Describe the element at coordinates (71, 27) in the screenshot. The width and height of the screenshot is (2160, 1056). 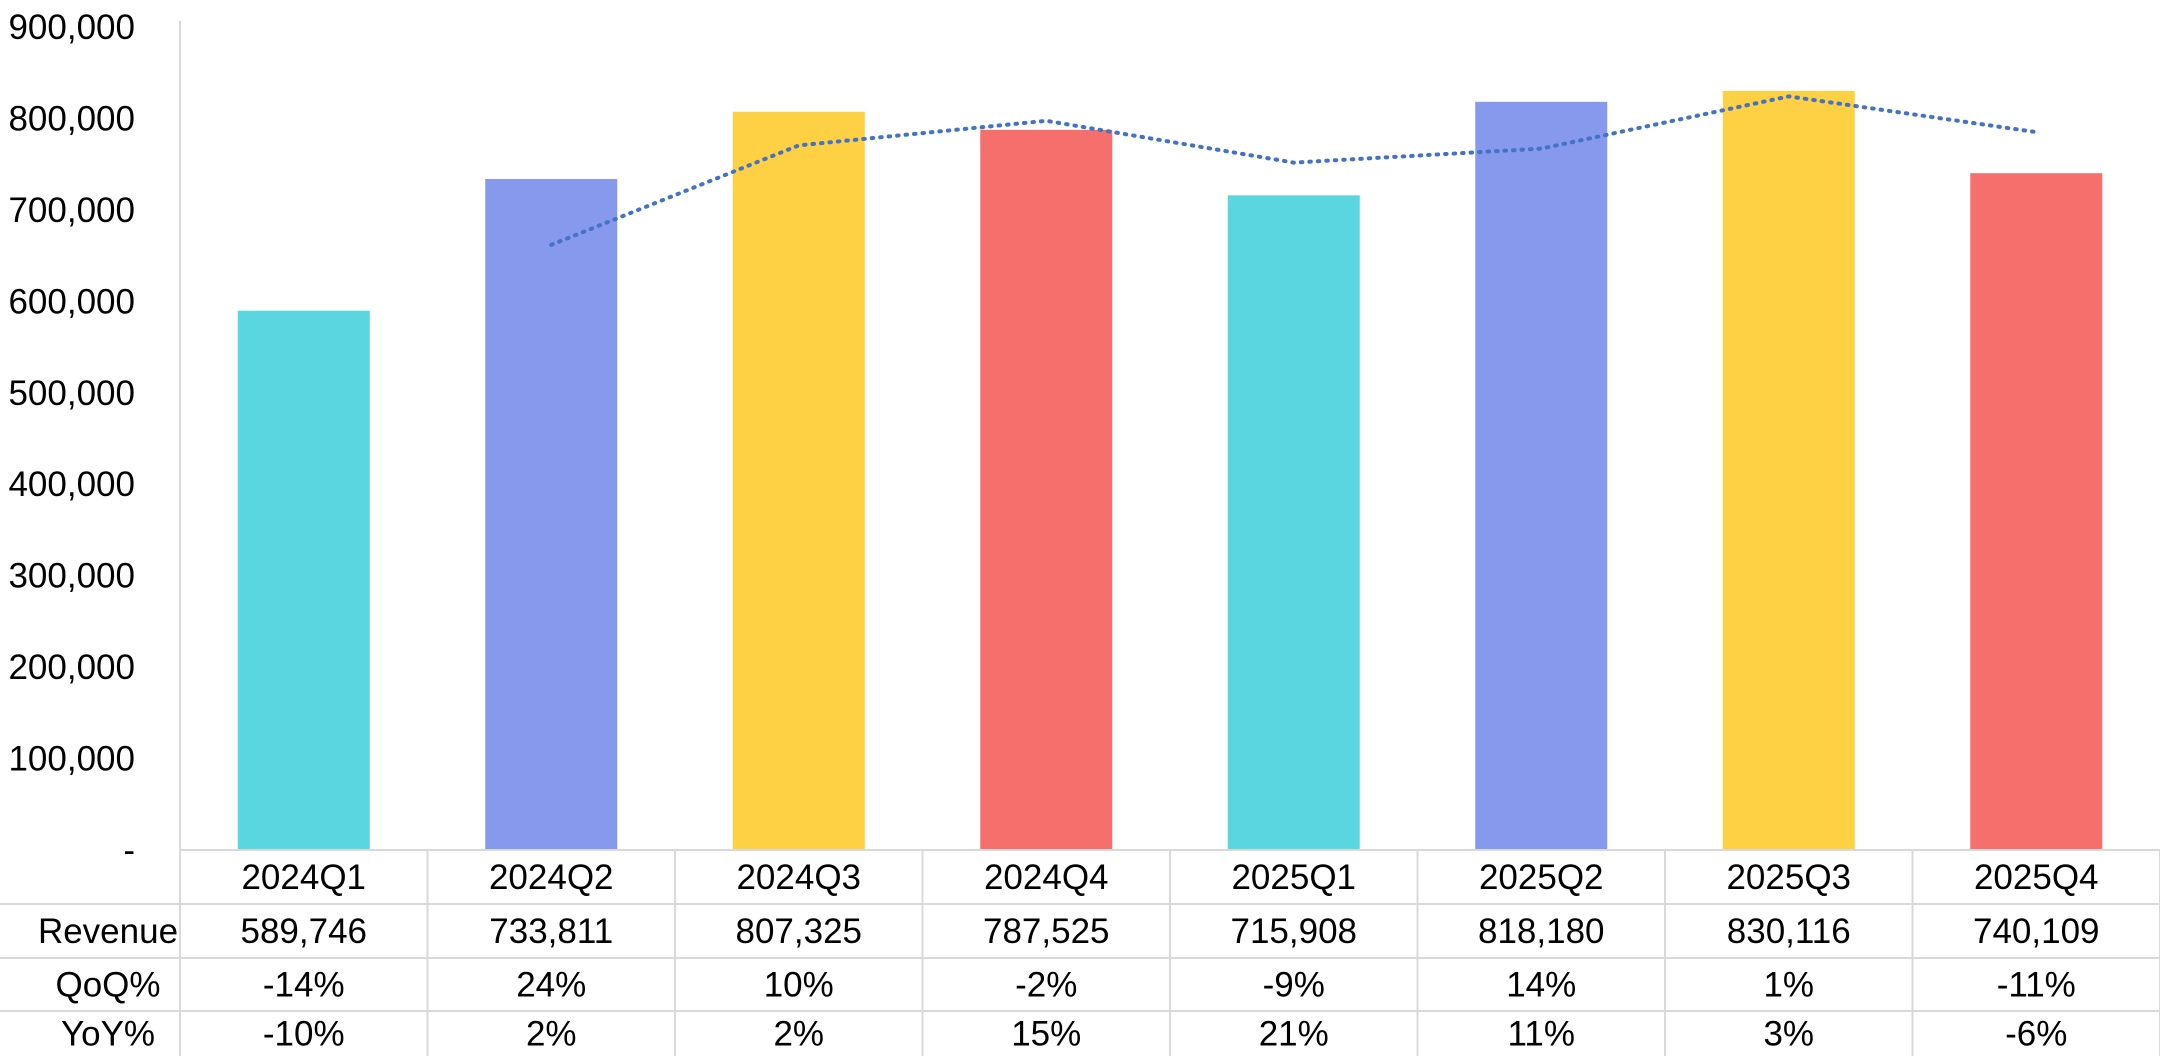
I see `y-tick-label: 900,000` at that location.